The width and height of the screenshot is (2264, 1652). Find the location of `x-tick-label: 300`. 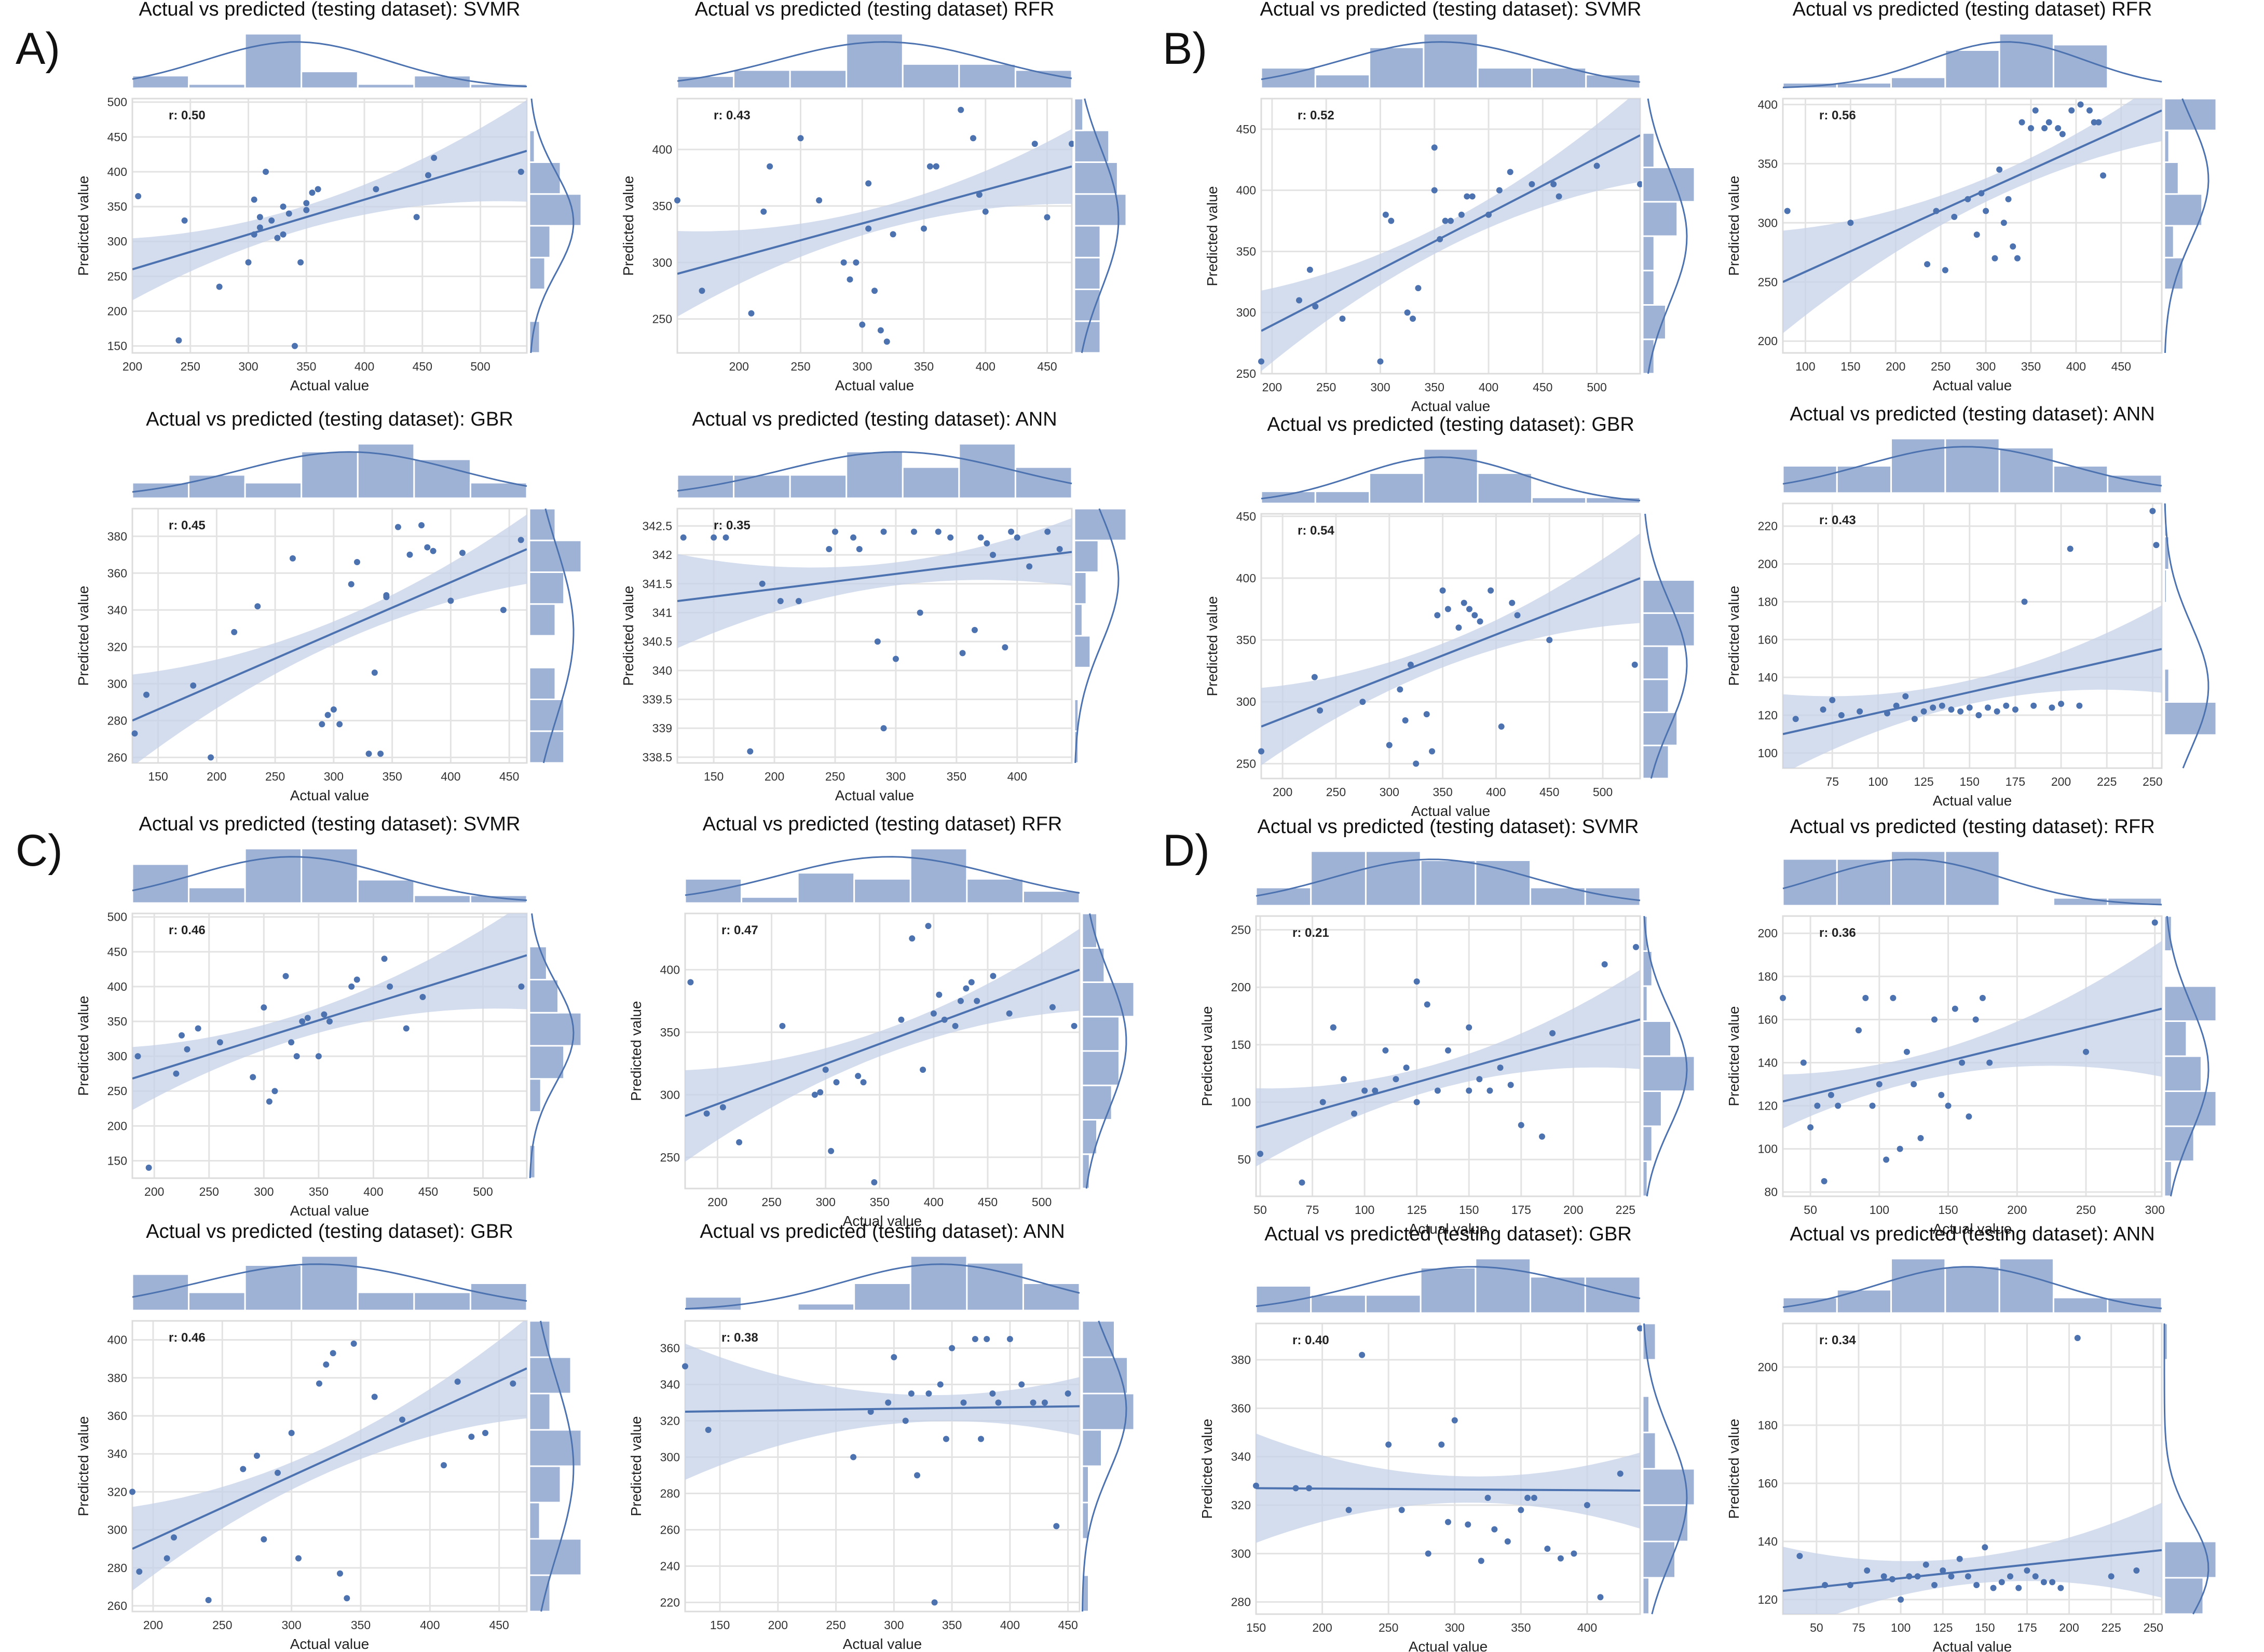

x-tick-label: 300 is located at coordinates (291, 1625).